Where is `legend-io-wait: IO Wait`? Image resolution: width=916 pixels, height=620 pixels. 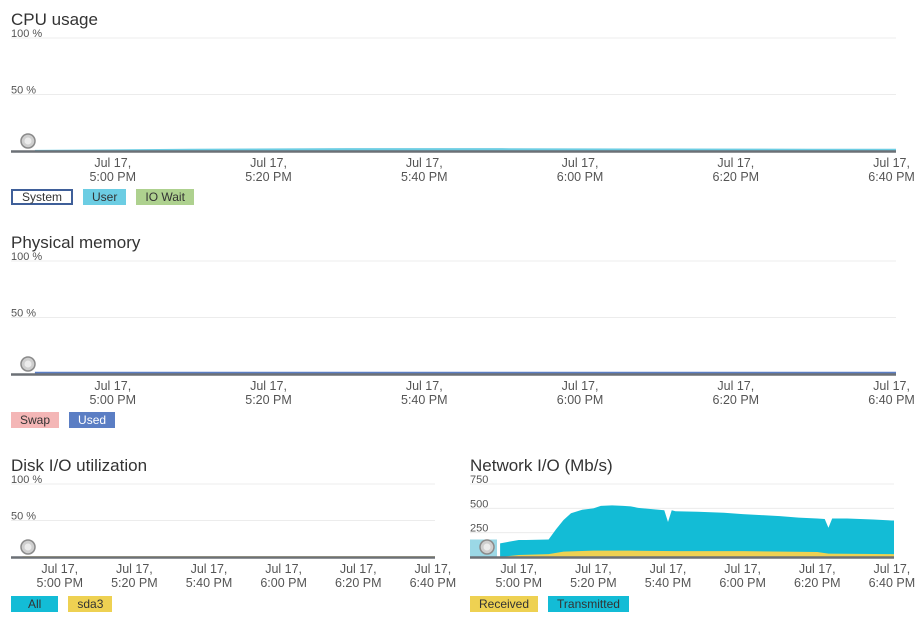 legend-io-wait: IO Wait is located at coordinates (165, 197).